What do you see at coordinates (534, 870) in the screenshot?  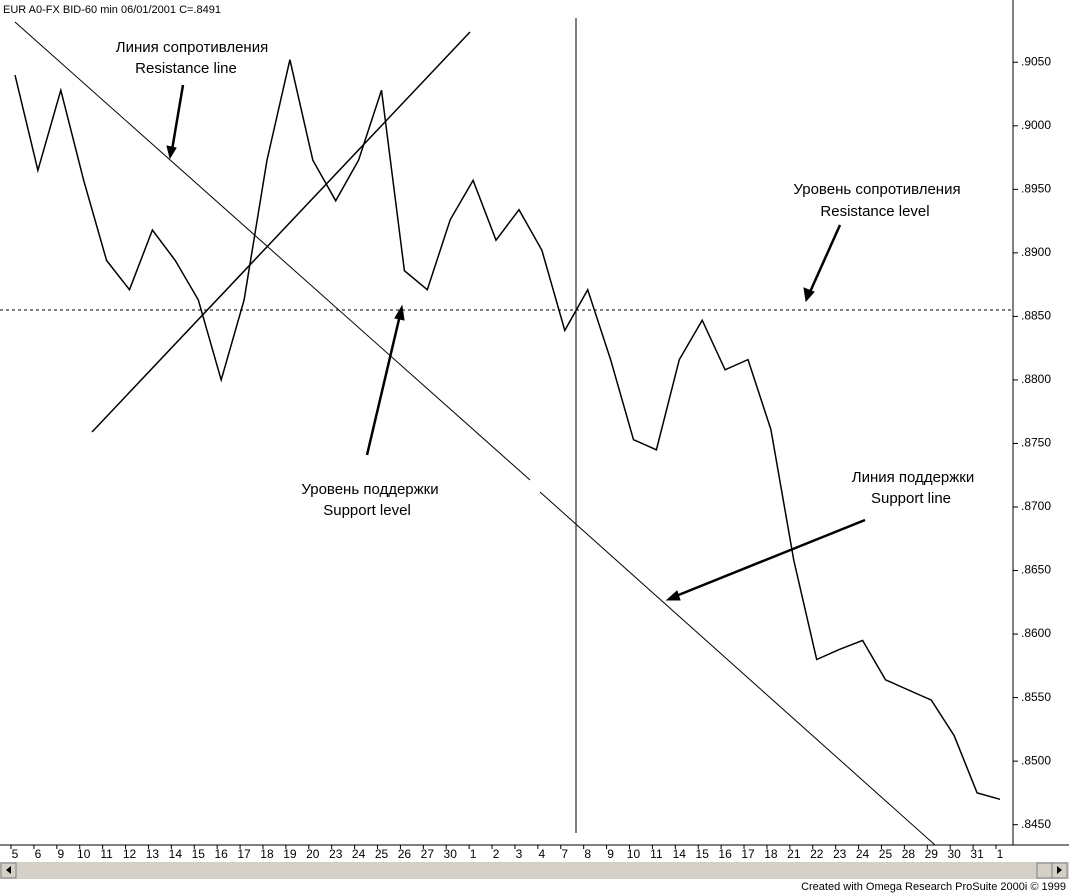 I see `scrollbar` at bounding box center [534, 870].